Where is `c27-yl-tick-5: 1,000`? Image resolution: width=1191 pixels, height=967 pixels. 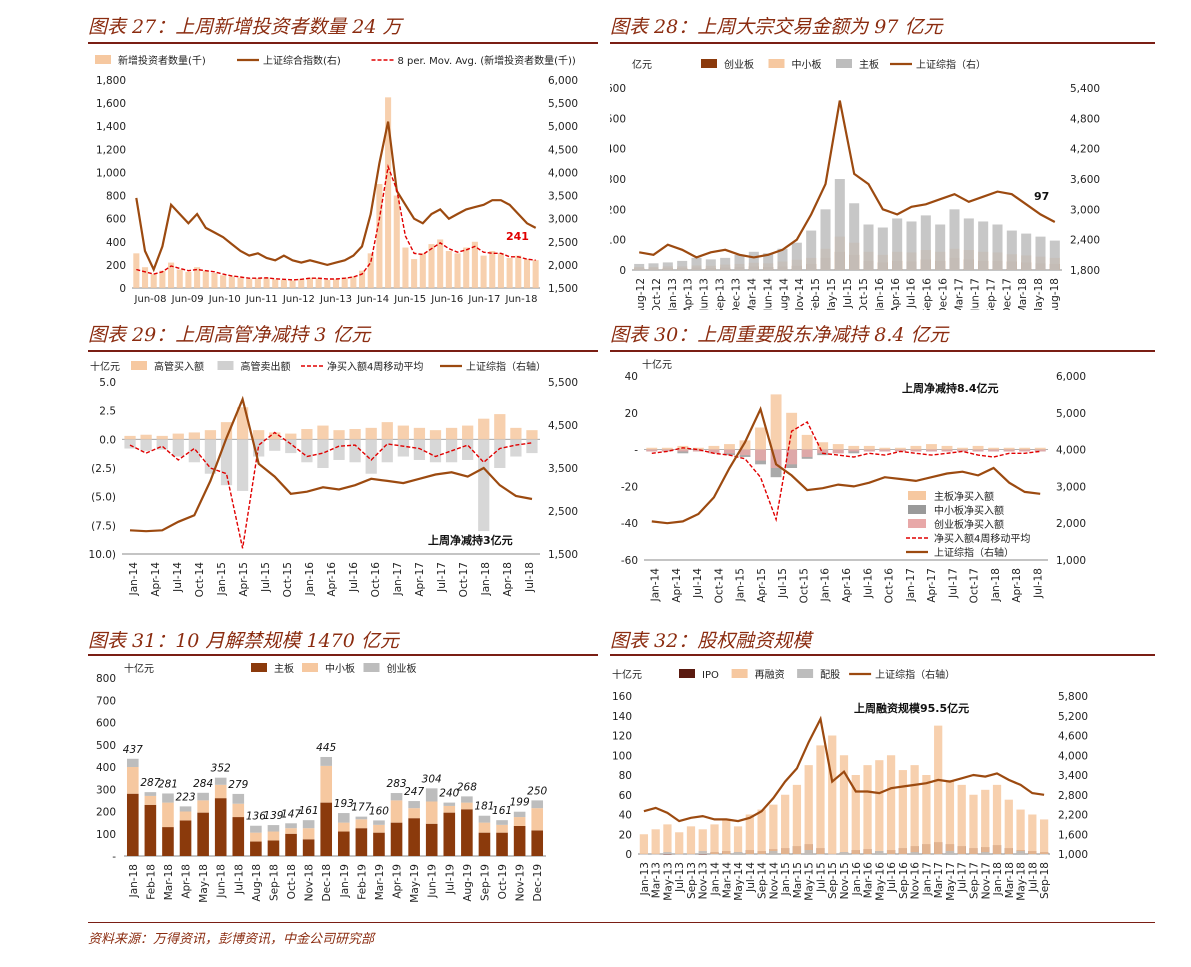 c27-yl-tick-5: 1,000 is located at coordinates (111, 173).